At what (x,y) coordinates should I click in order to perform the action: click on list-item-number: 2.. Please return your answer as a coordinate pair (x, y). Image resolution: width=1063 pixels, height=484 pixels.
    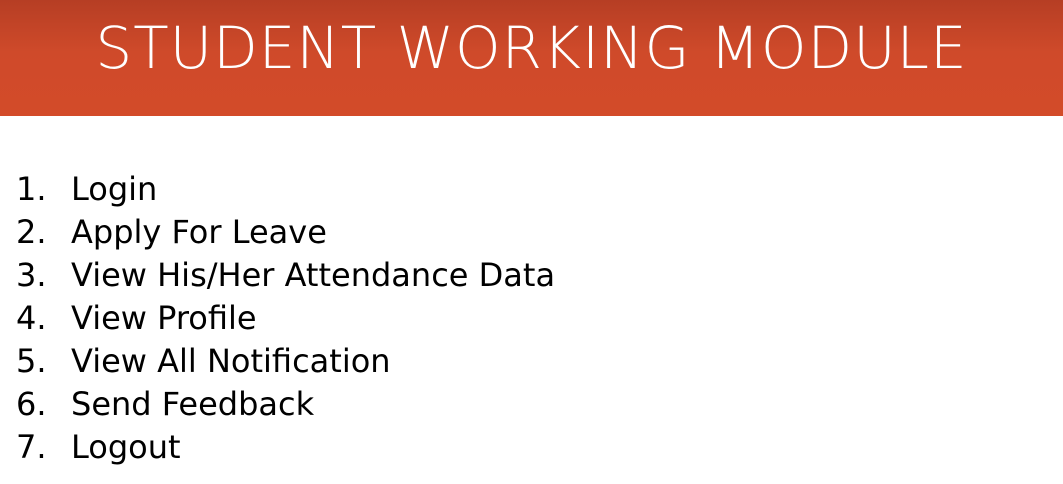
    Looking at the image, I should click on (31, 232).